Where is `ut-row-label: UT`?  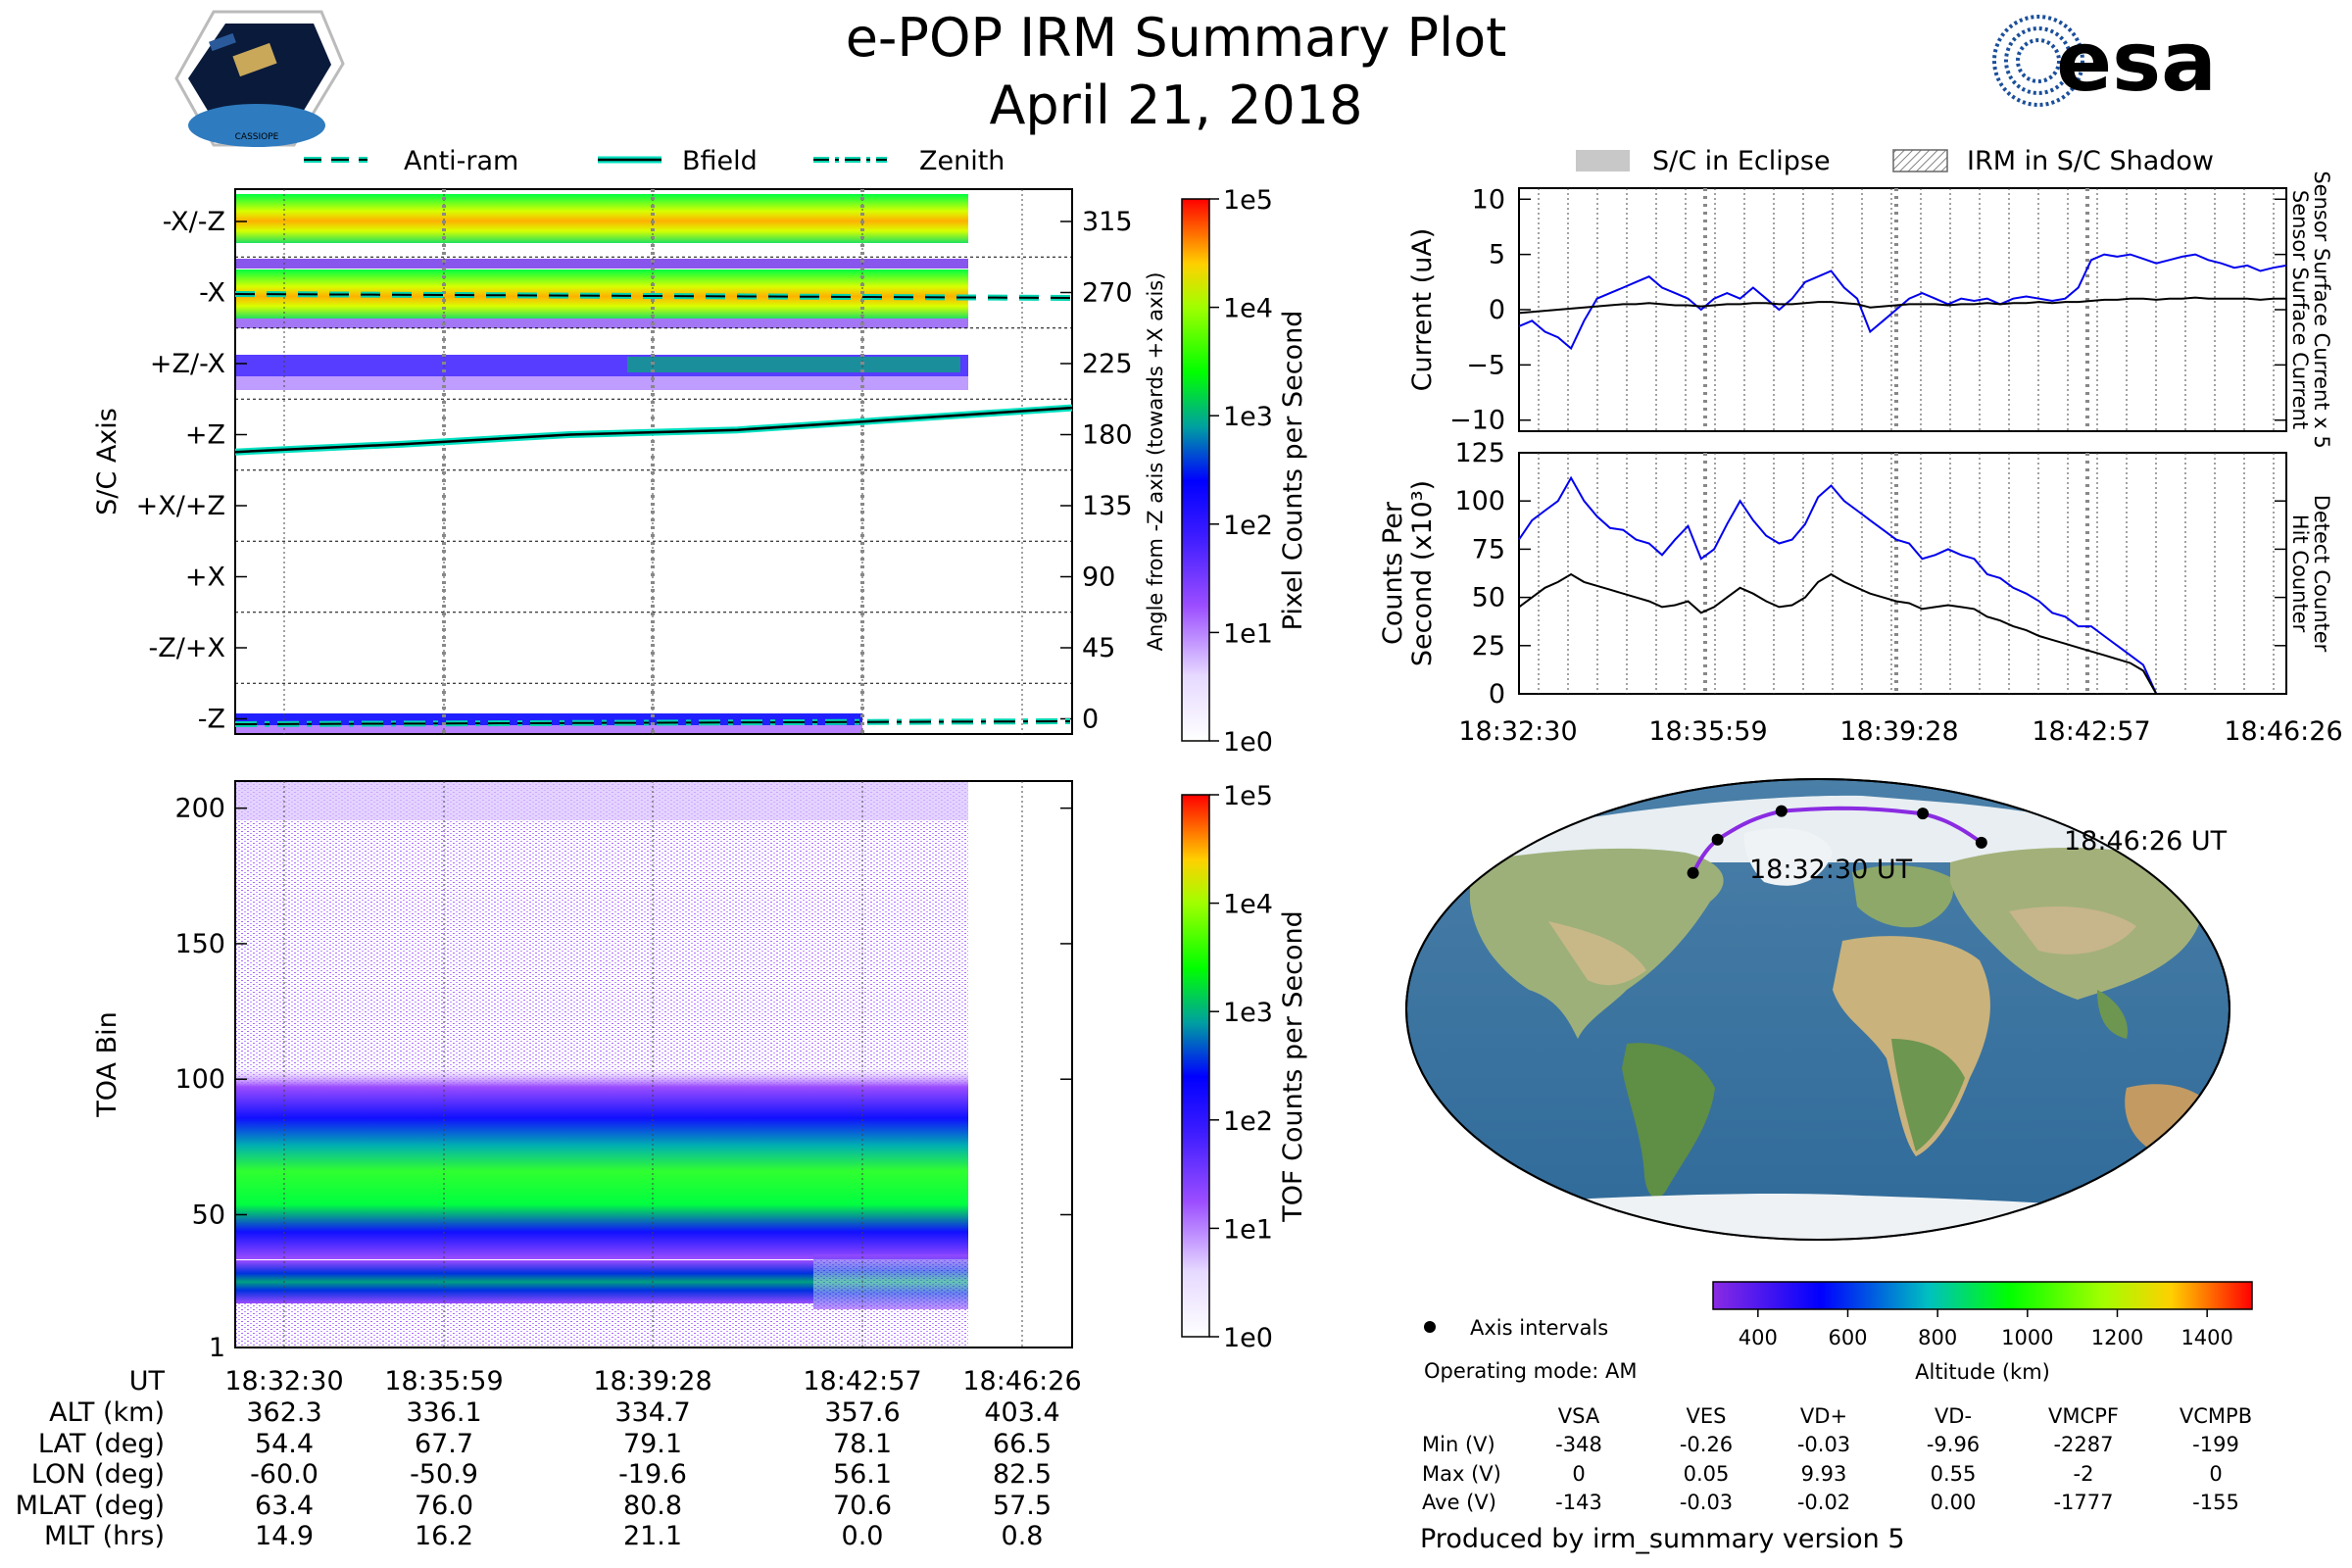 ut-row-label: UT is located at coordinates (147, 1381).